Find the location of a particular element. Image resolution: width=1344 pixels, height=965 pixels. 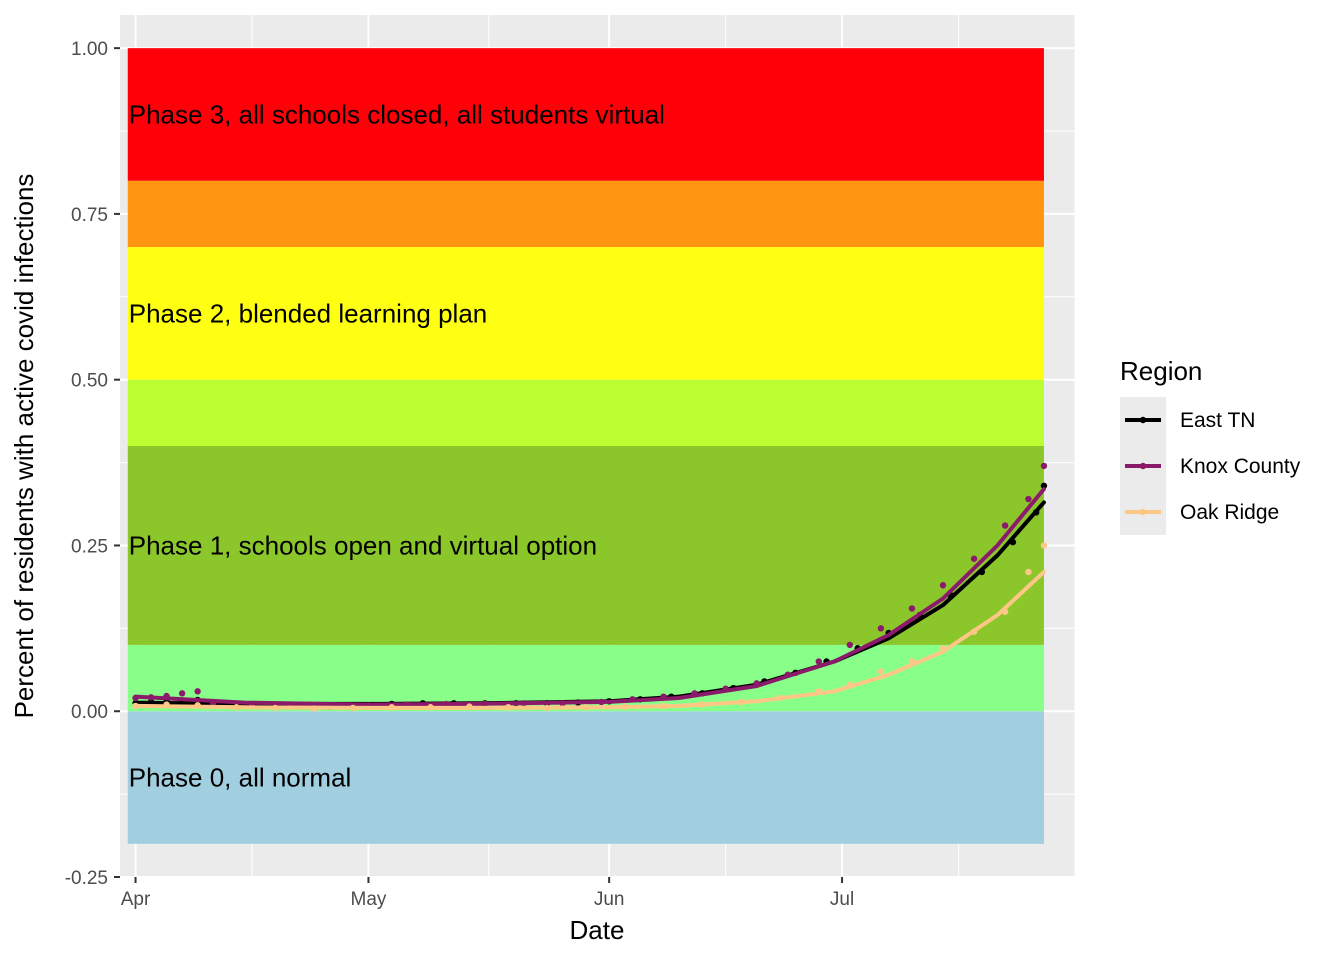

legend-label: East TN is located at coordinates (1217, 420).